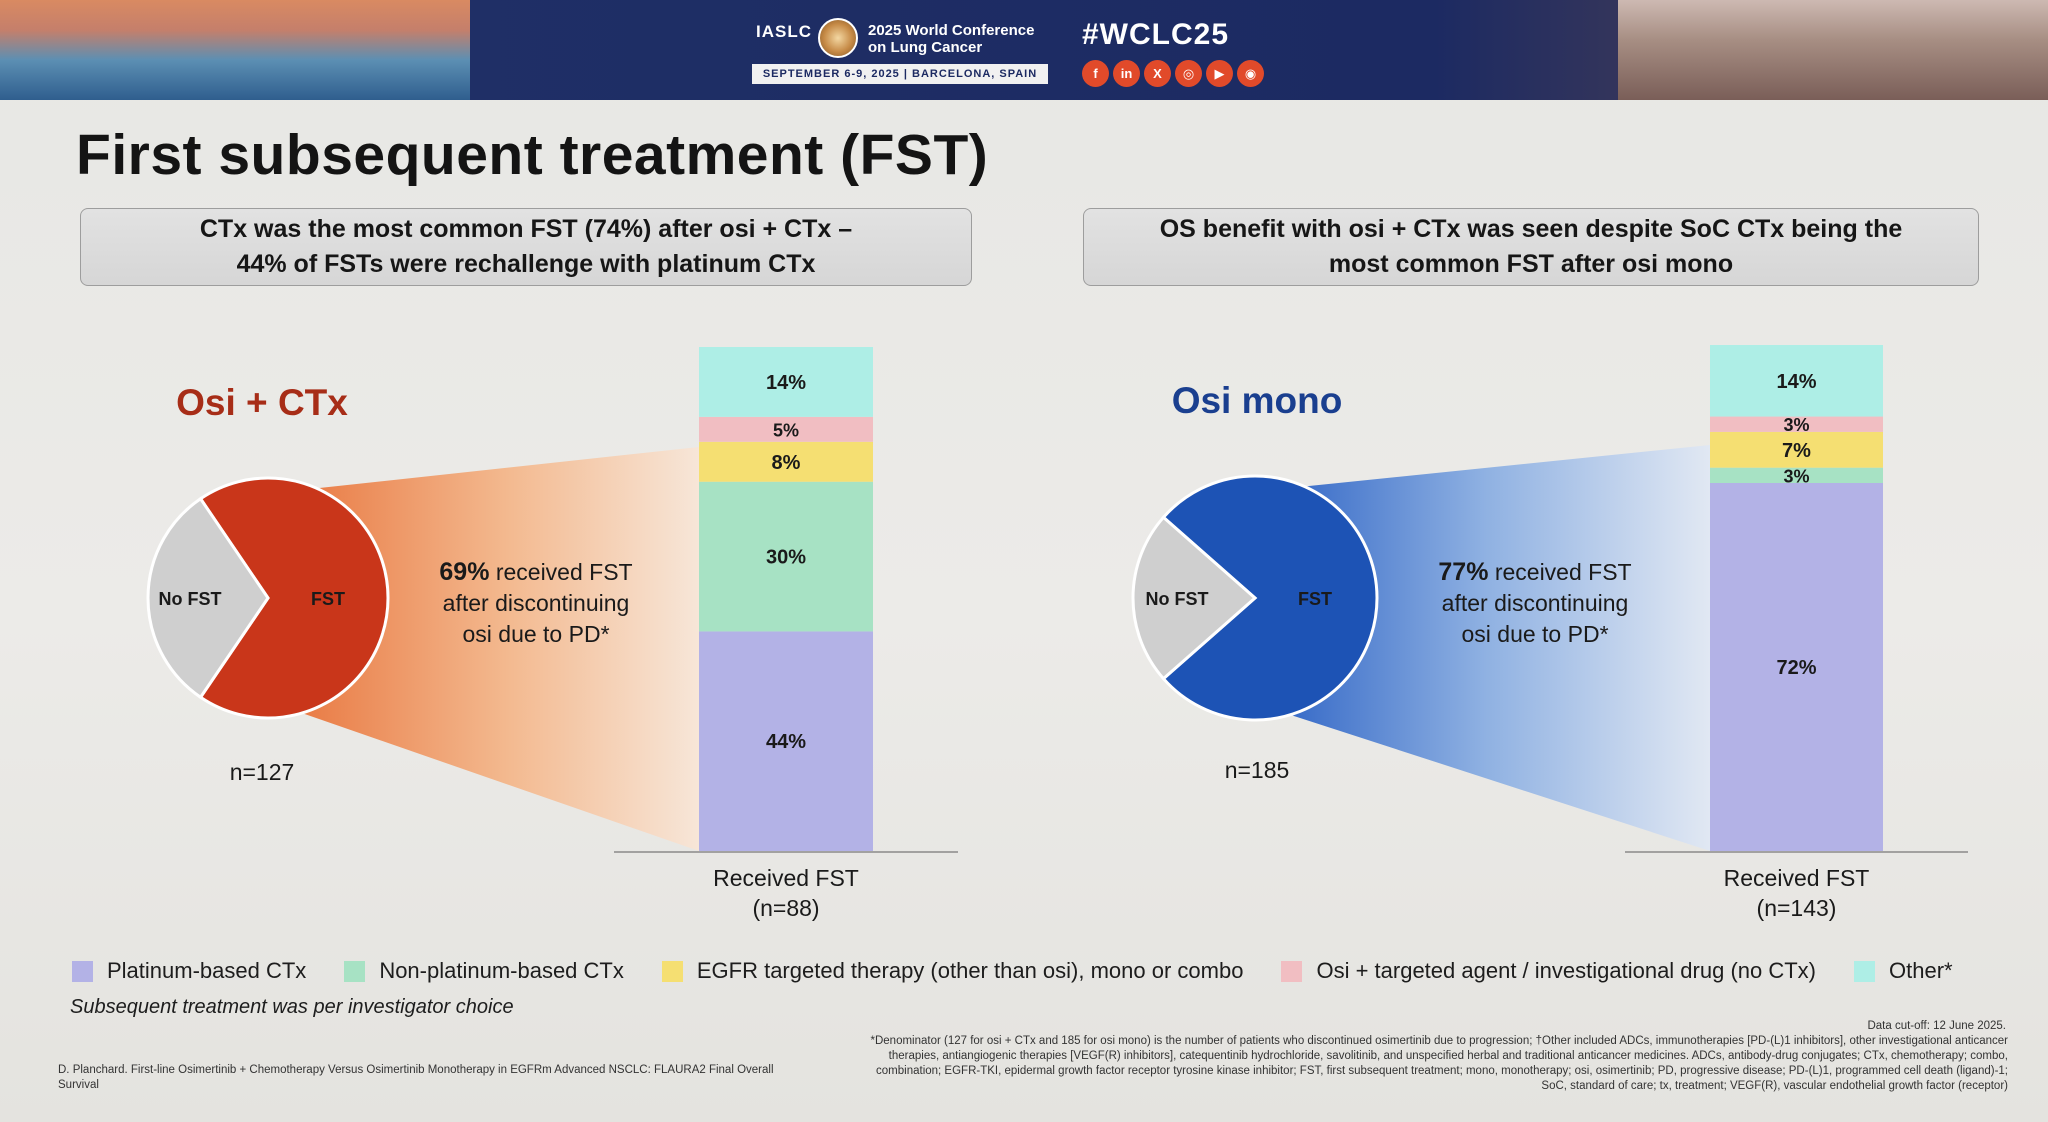 The image size is (2048, 1122). I want to click on fst-annotation: 69% received FST, so click(535, 572).